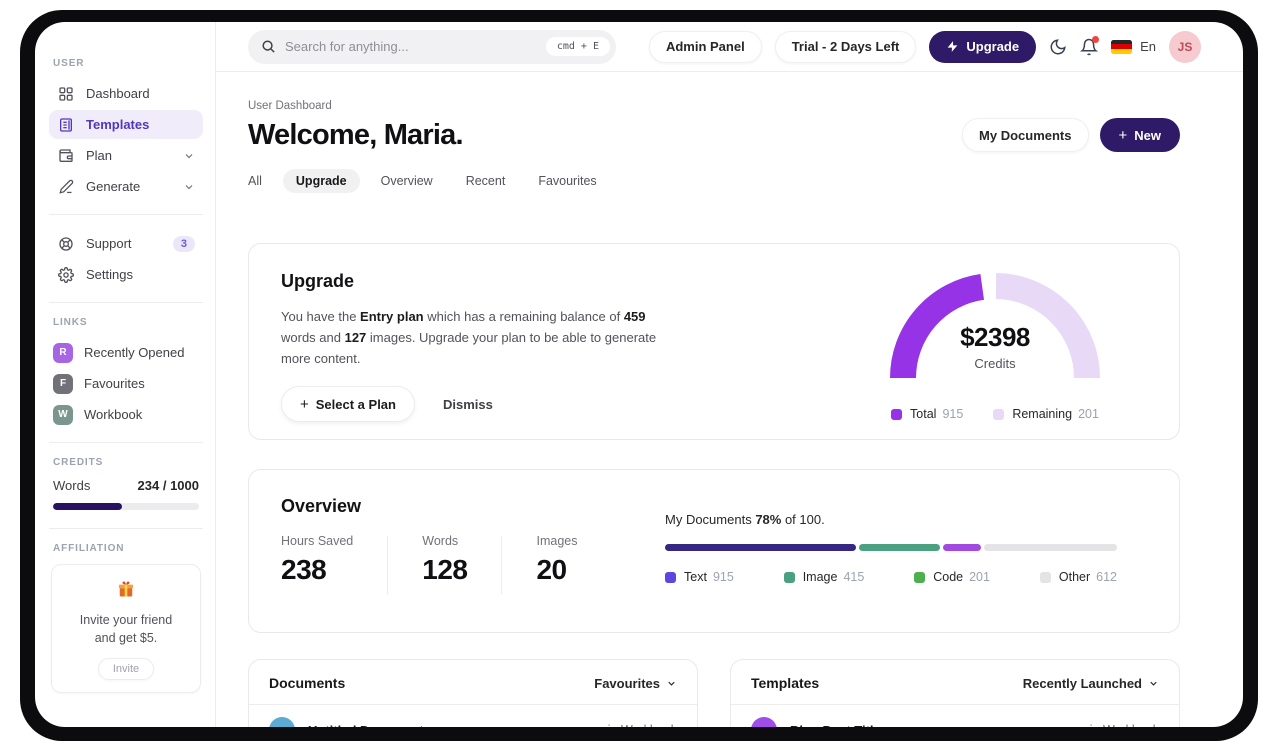 This screenshot has height=750, width=1277. I want to click on overview-stats: Hours Saved 238 Words 128 Images 20, so click(714, 564).